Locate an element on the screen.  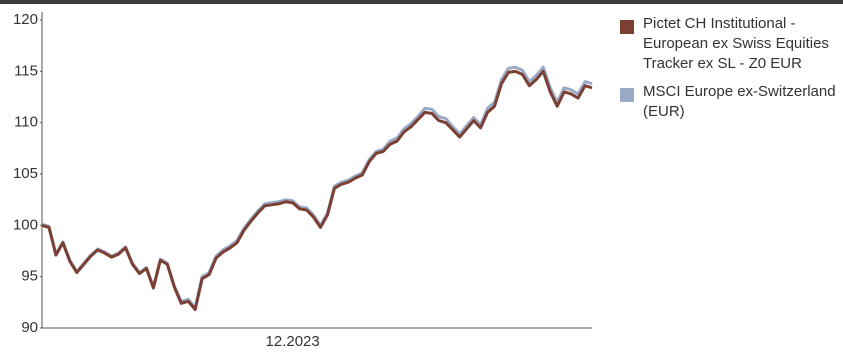
top-bar is located at coordinates (421, 2).